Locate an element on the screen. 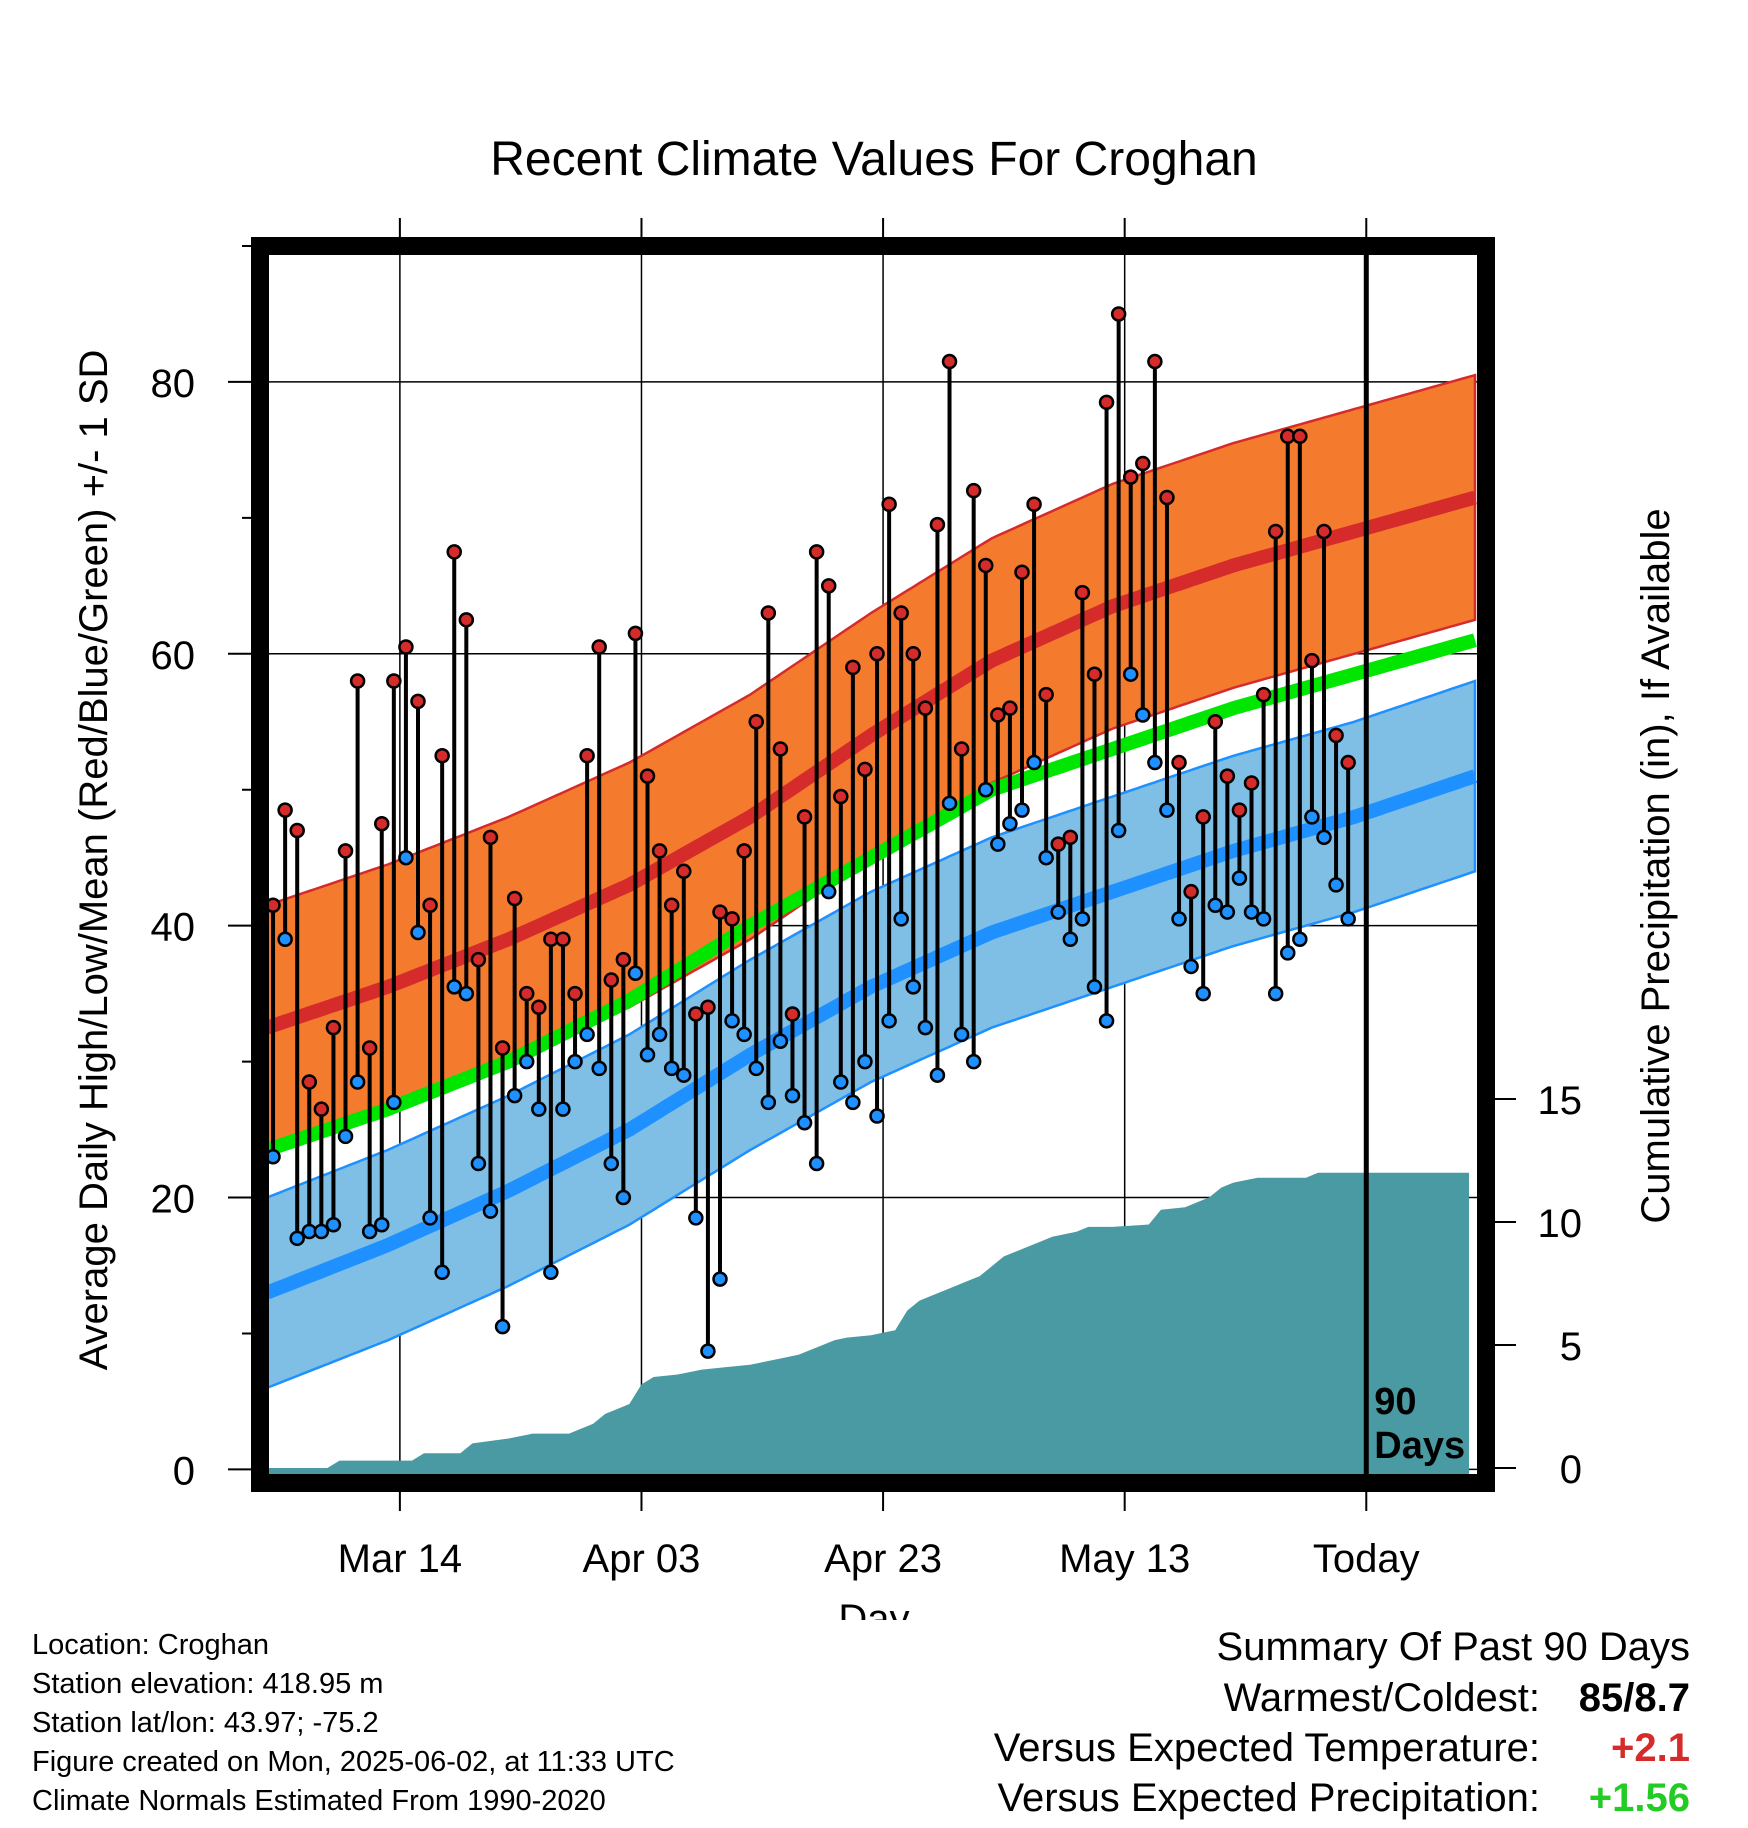  normals-text: Climate Normals Estimated From 1990-2020 is located at coordinates (319, 1801).